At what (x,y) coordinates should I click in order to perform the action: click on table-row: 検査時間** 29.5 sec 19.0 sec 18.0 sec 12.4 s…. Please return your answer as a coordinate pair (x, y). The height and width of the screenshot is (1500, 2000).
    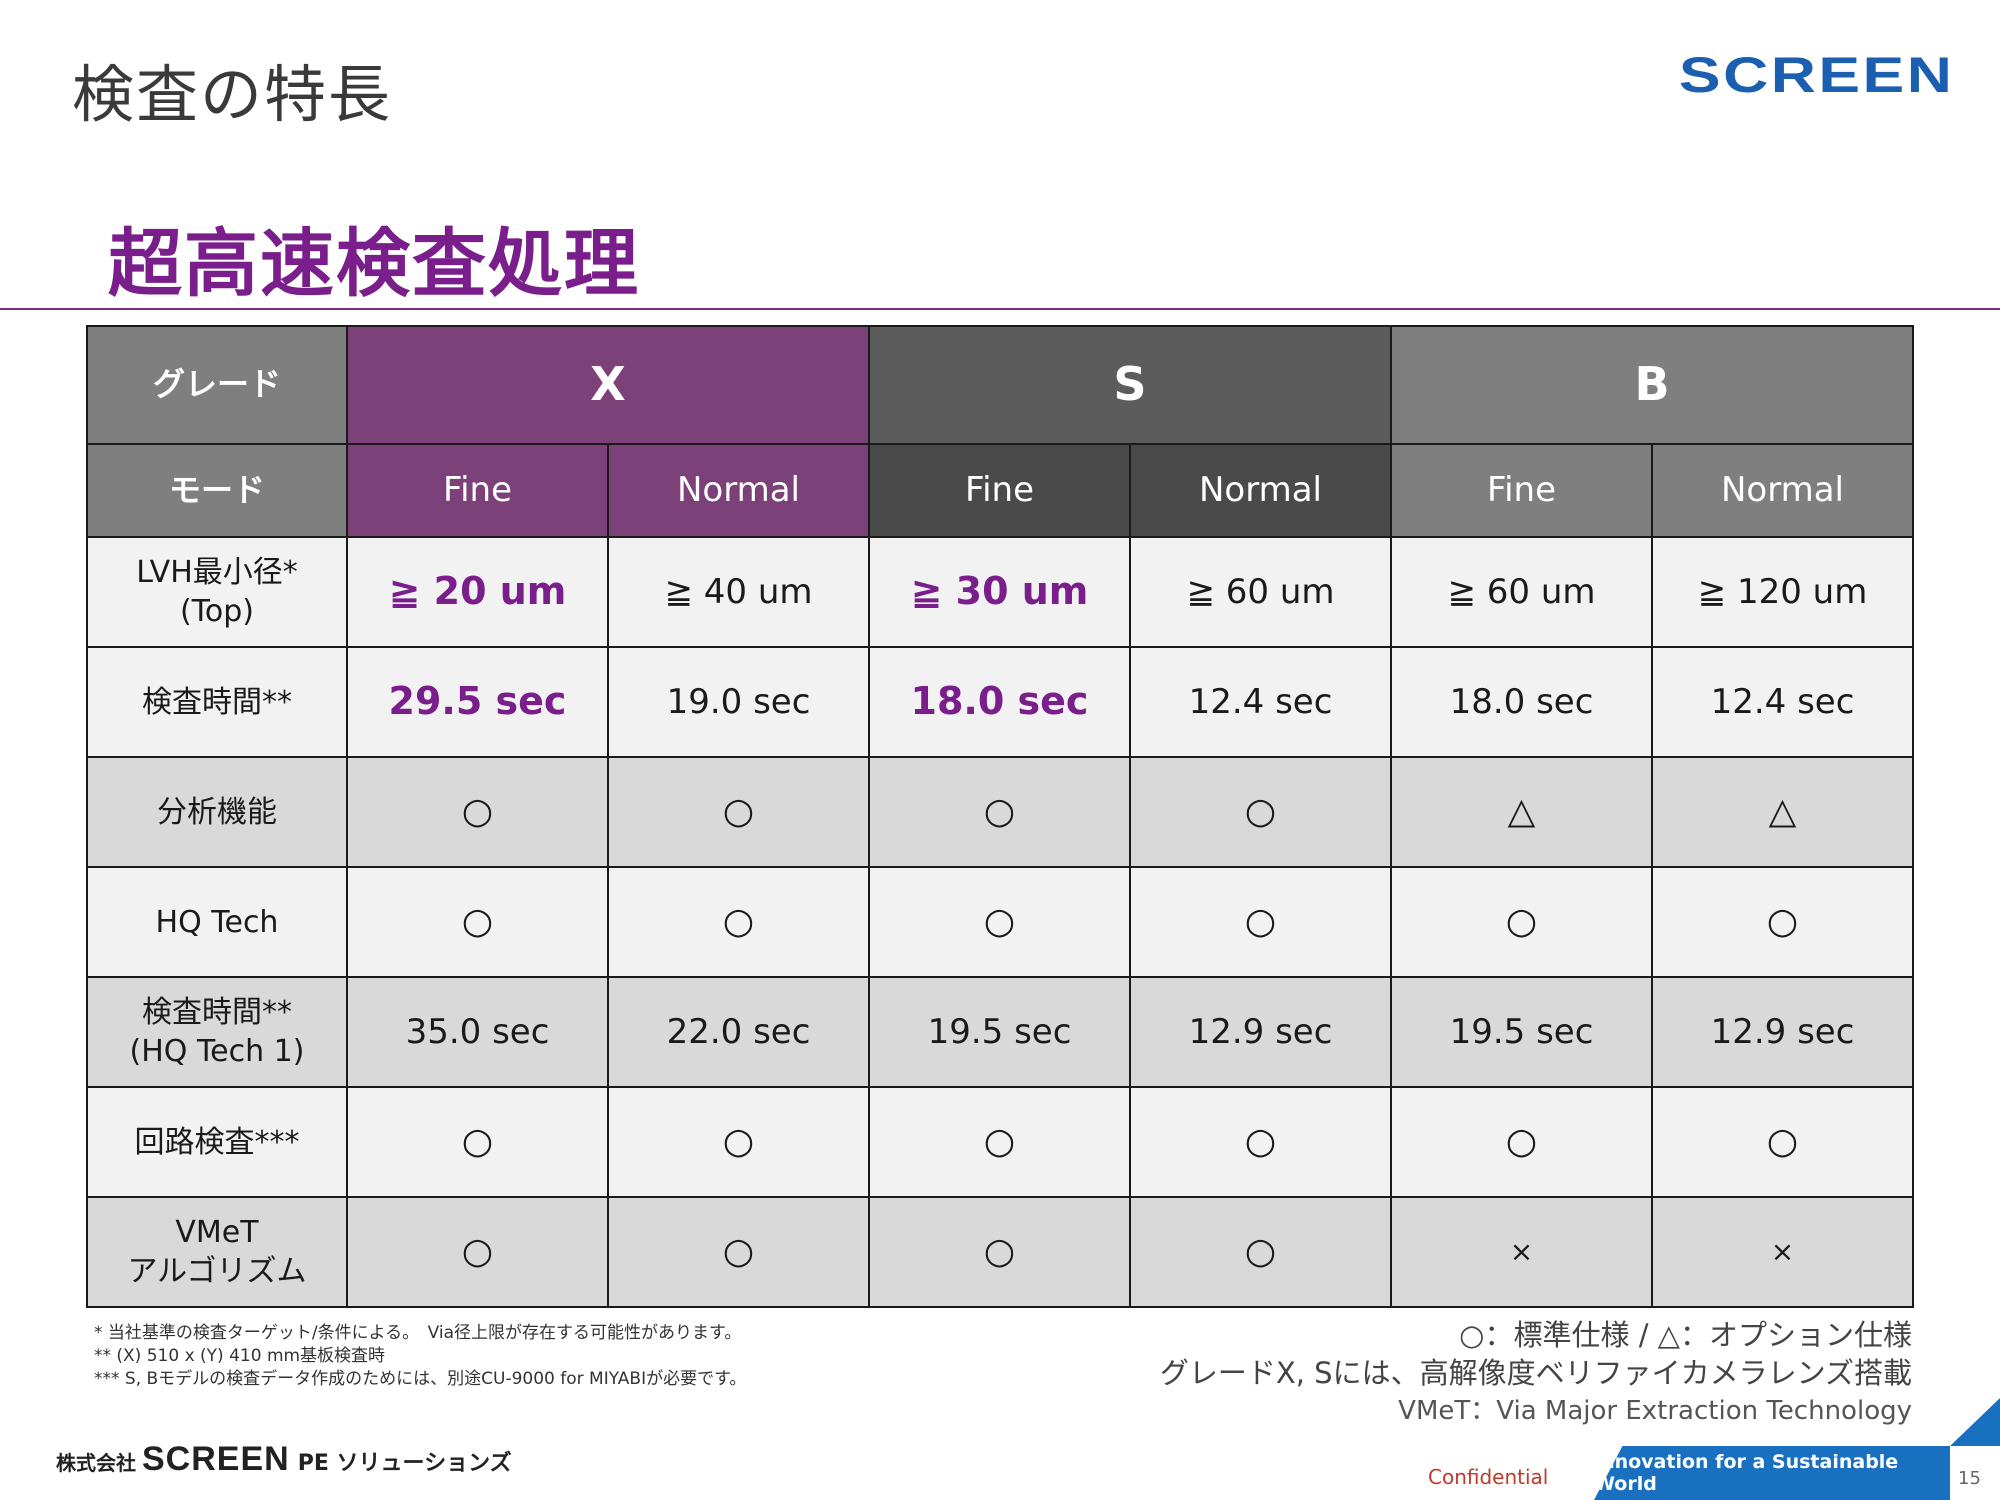
    Looking at the image, I should click on (1000, 702).